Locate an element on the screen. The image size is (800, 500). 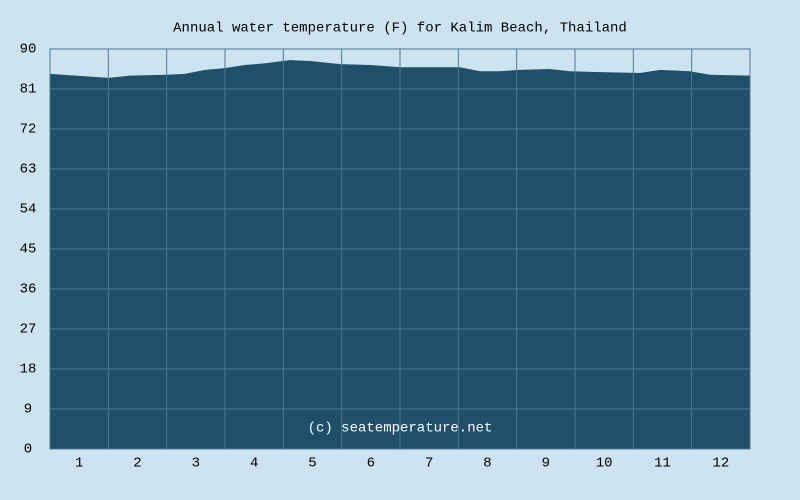
y-tick-label: 27 is located at coordinates (28, 330).